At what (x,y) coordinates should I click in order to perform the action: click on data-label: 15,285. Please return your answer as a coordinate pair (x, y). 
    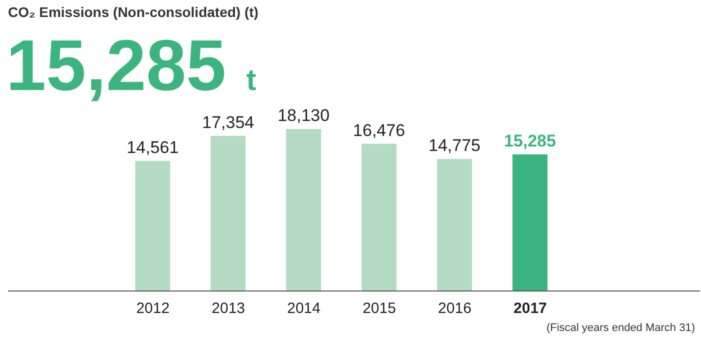
    Looking at the image, I should click on (530, 140).